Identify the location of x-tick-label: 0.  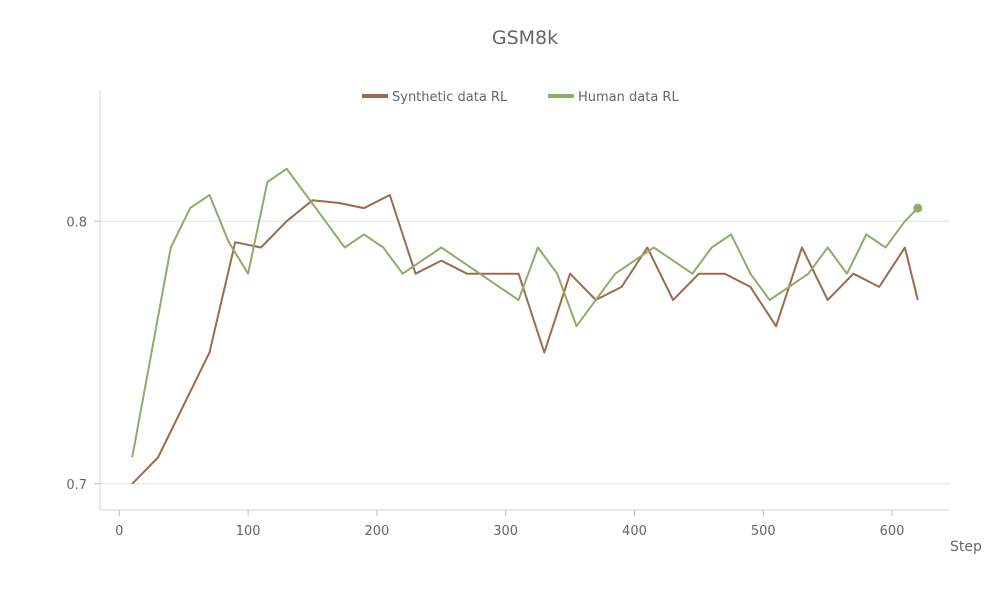
(119, 531).